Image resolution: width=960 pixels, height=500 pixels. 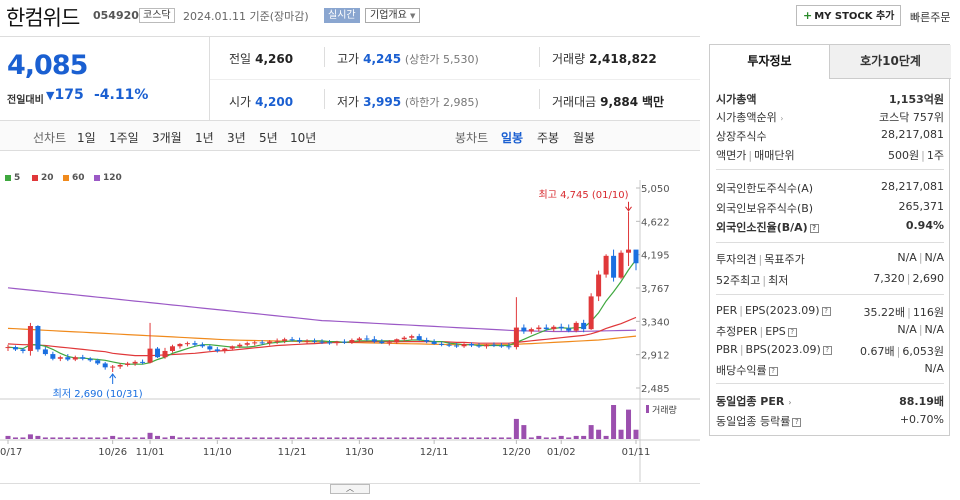 I want to click on candle-weekly: 주봉, so click(x=548, y=138).